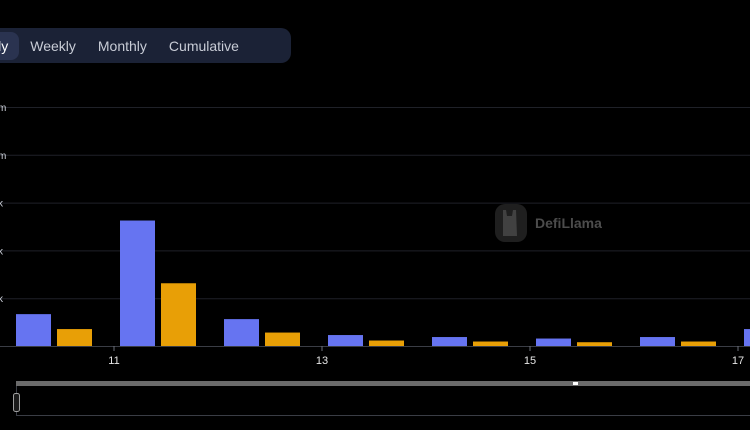 Image resolution: width=750 pixels, height=430 pixels. I want to click on y-axis-ticks: m m k k k, so click(3, 204).